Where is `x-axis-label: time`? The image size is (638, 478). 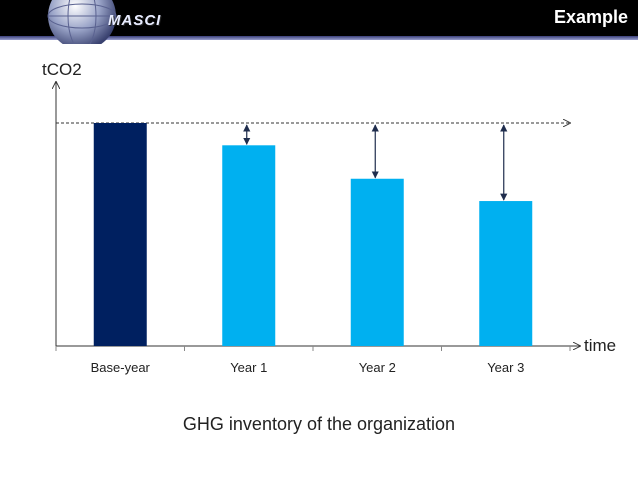 x-axis-label: time is located at coordinates (600, 345).